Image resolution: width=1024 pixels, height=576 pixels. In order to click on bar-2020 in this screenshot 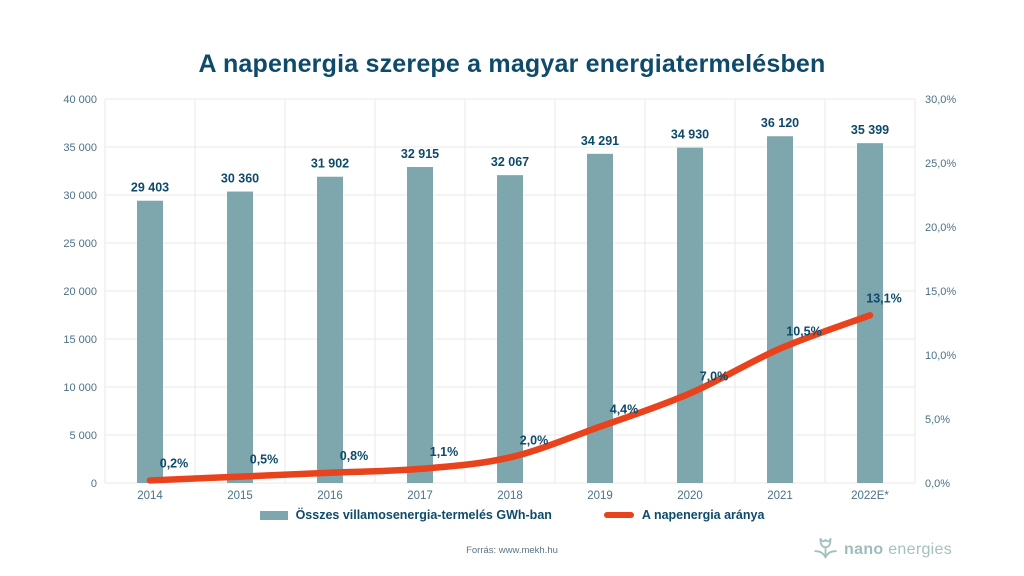, I will do `click(690, 315)`.